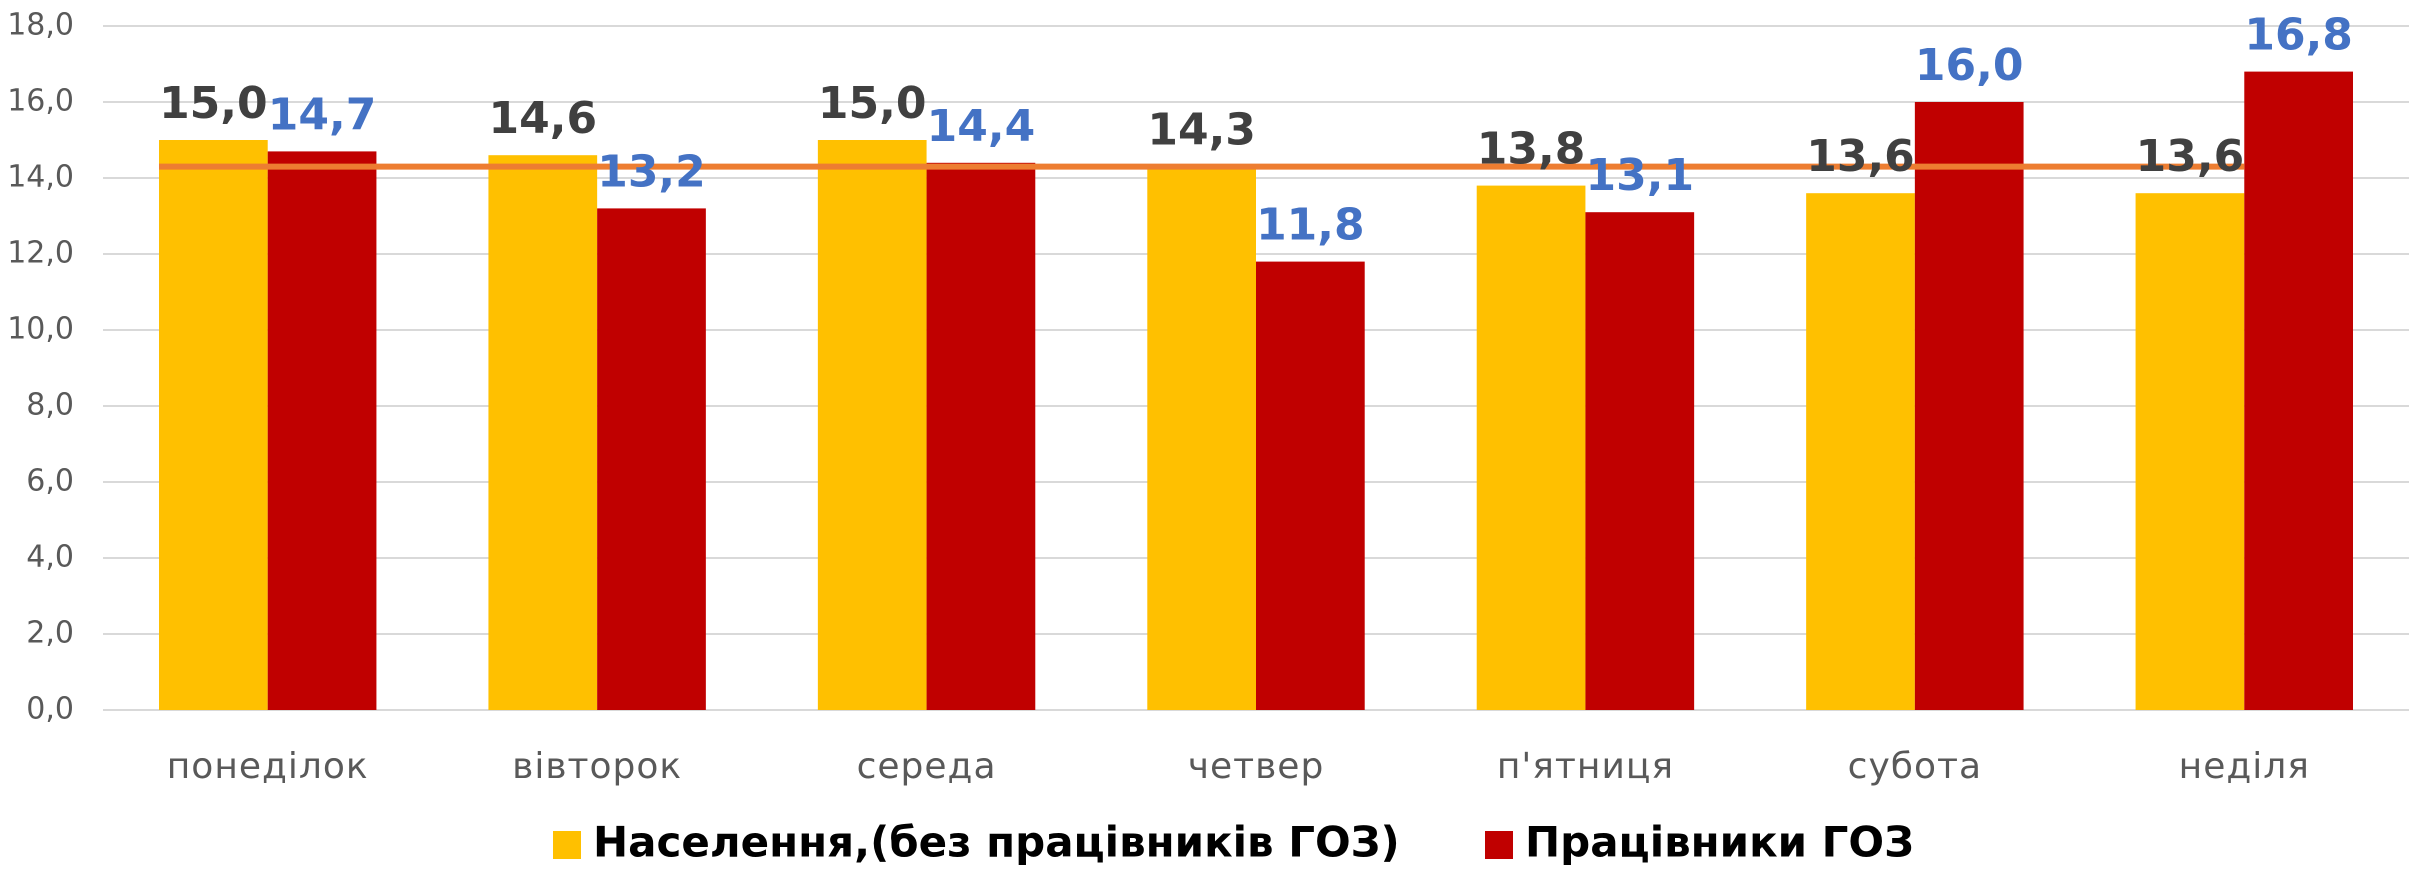 Image resolution: width=2409 pixels, height=869 pixels. Describe the element at coordinates (651, 171) in the screenshot. I see `data-label: 13,2` at that location.